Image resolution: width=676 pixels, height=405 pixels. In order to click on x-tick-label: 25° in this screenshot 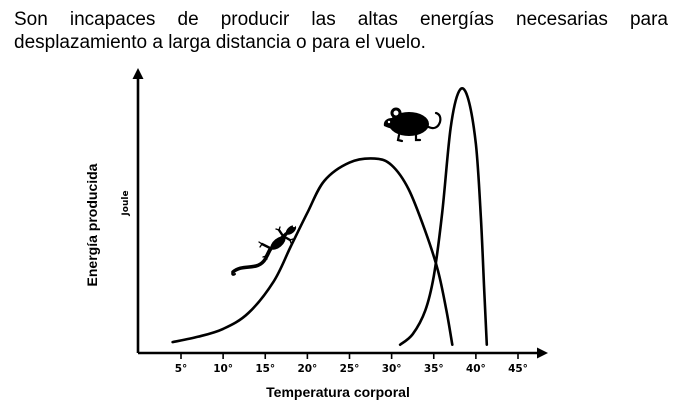, I will do `click(350, 369)`.